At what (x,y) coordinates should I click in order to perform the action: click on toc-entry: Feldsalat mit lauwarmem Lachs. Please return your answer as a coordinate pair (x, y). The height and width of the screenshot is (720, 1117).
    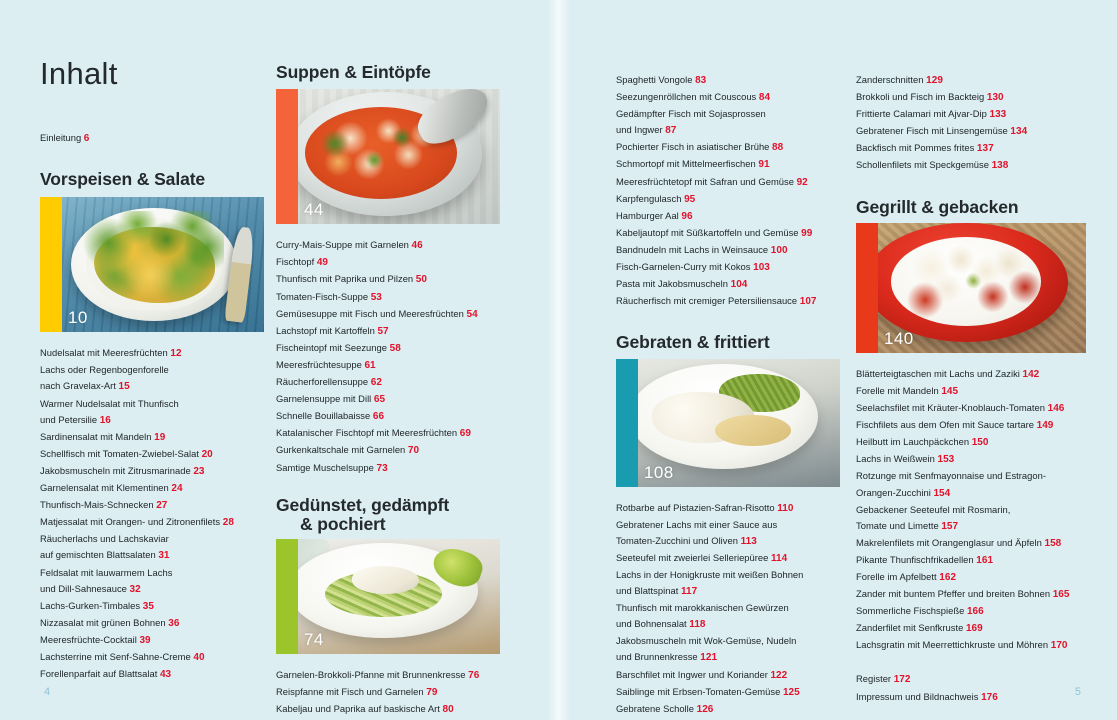
    Looking at the image, I should click on (152, 573).